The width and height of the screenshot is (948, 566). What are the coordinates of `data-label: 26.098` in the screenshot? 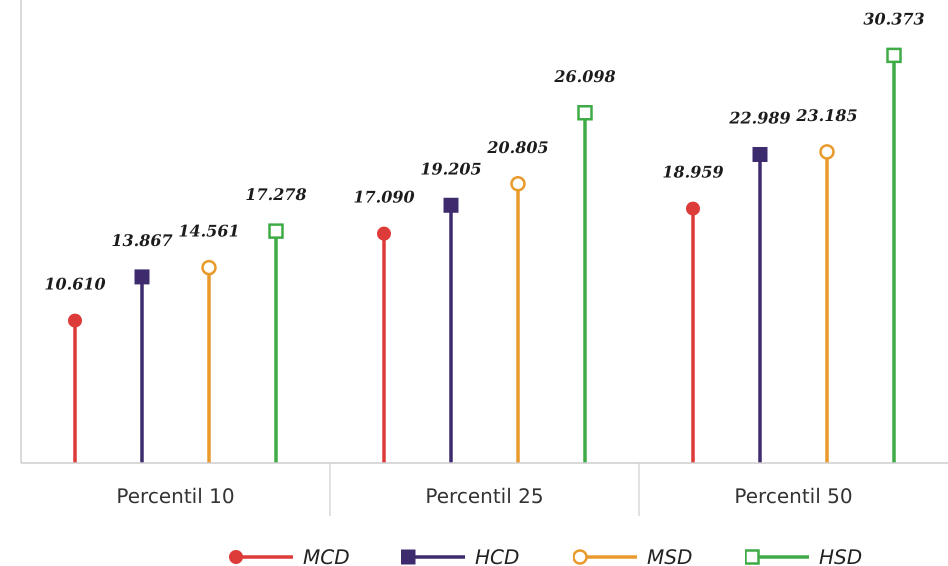 It's located at (584, 76).